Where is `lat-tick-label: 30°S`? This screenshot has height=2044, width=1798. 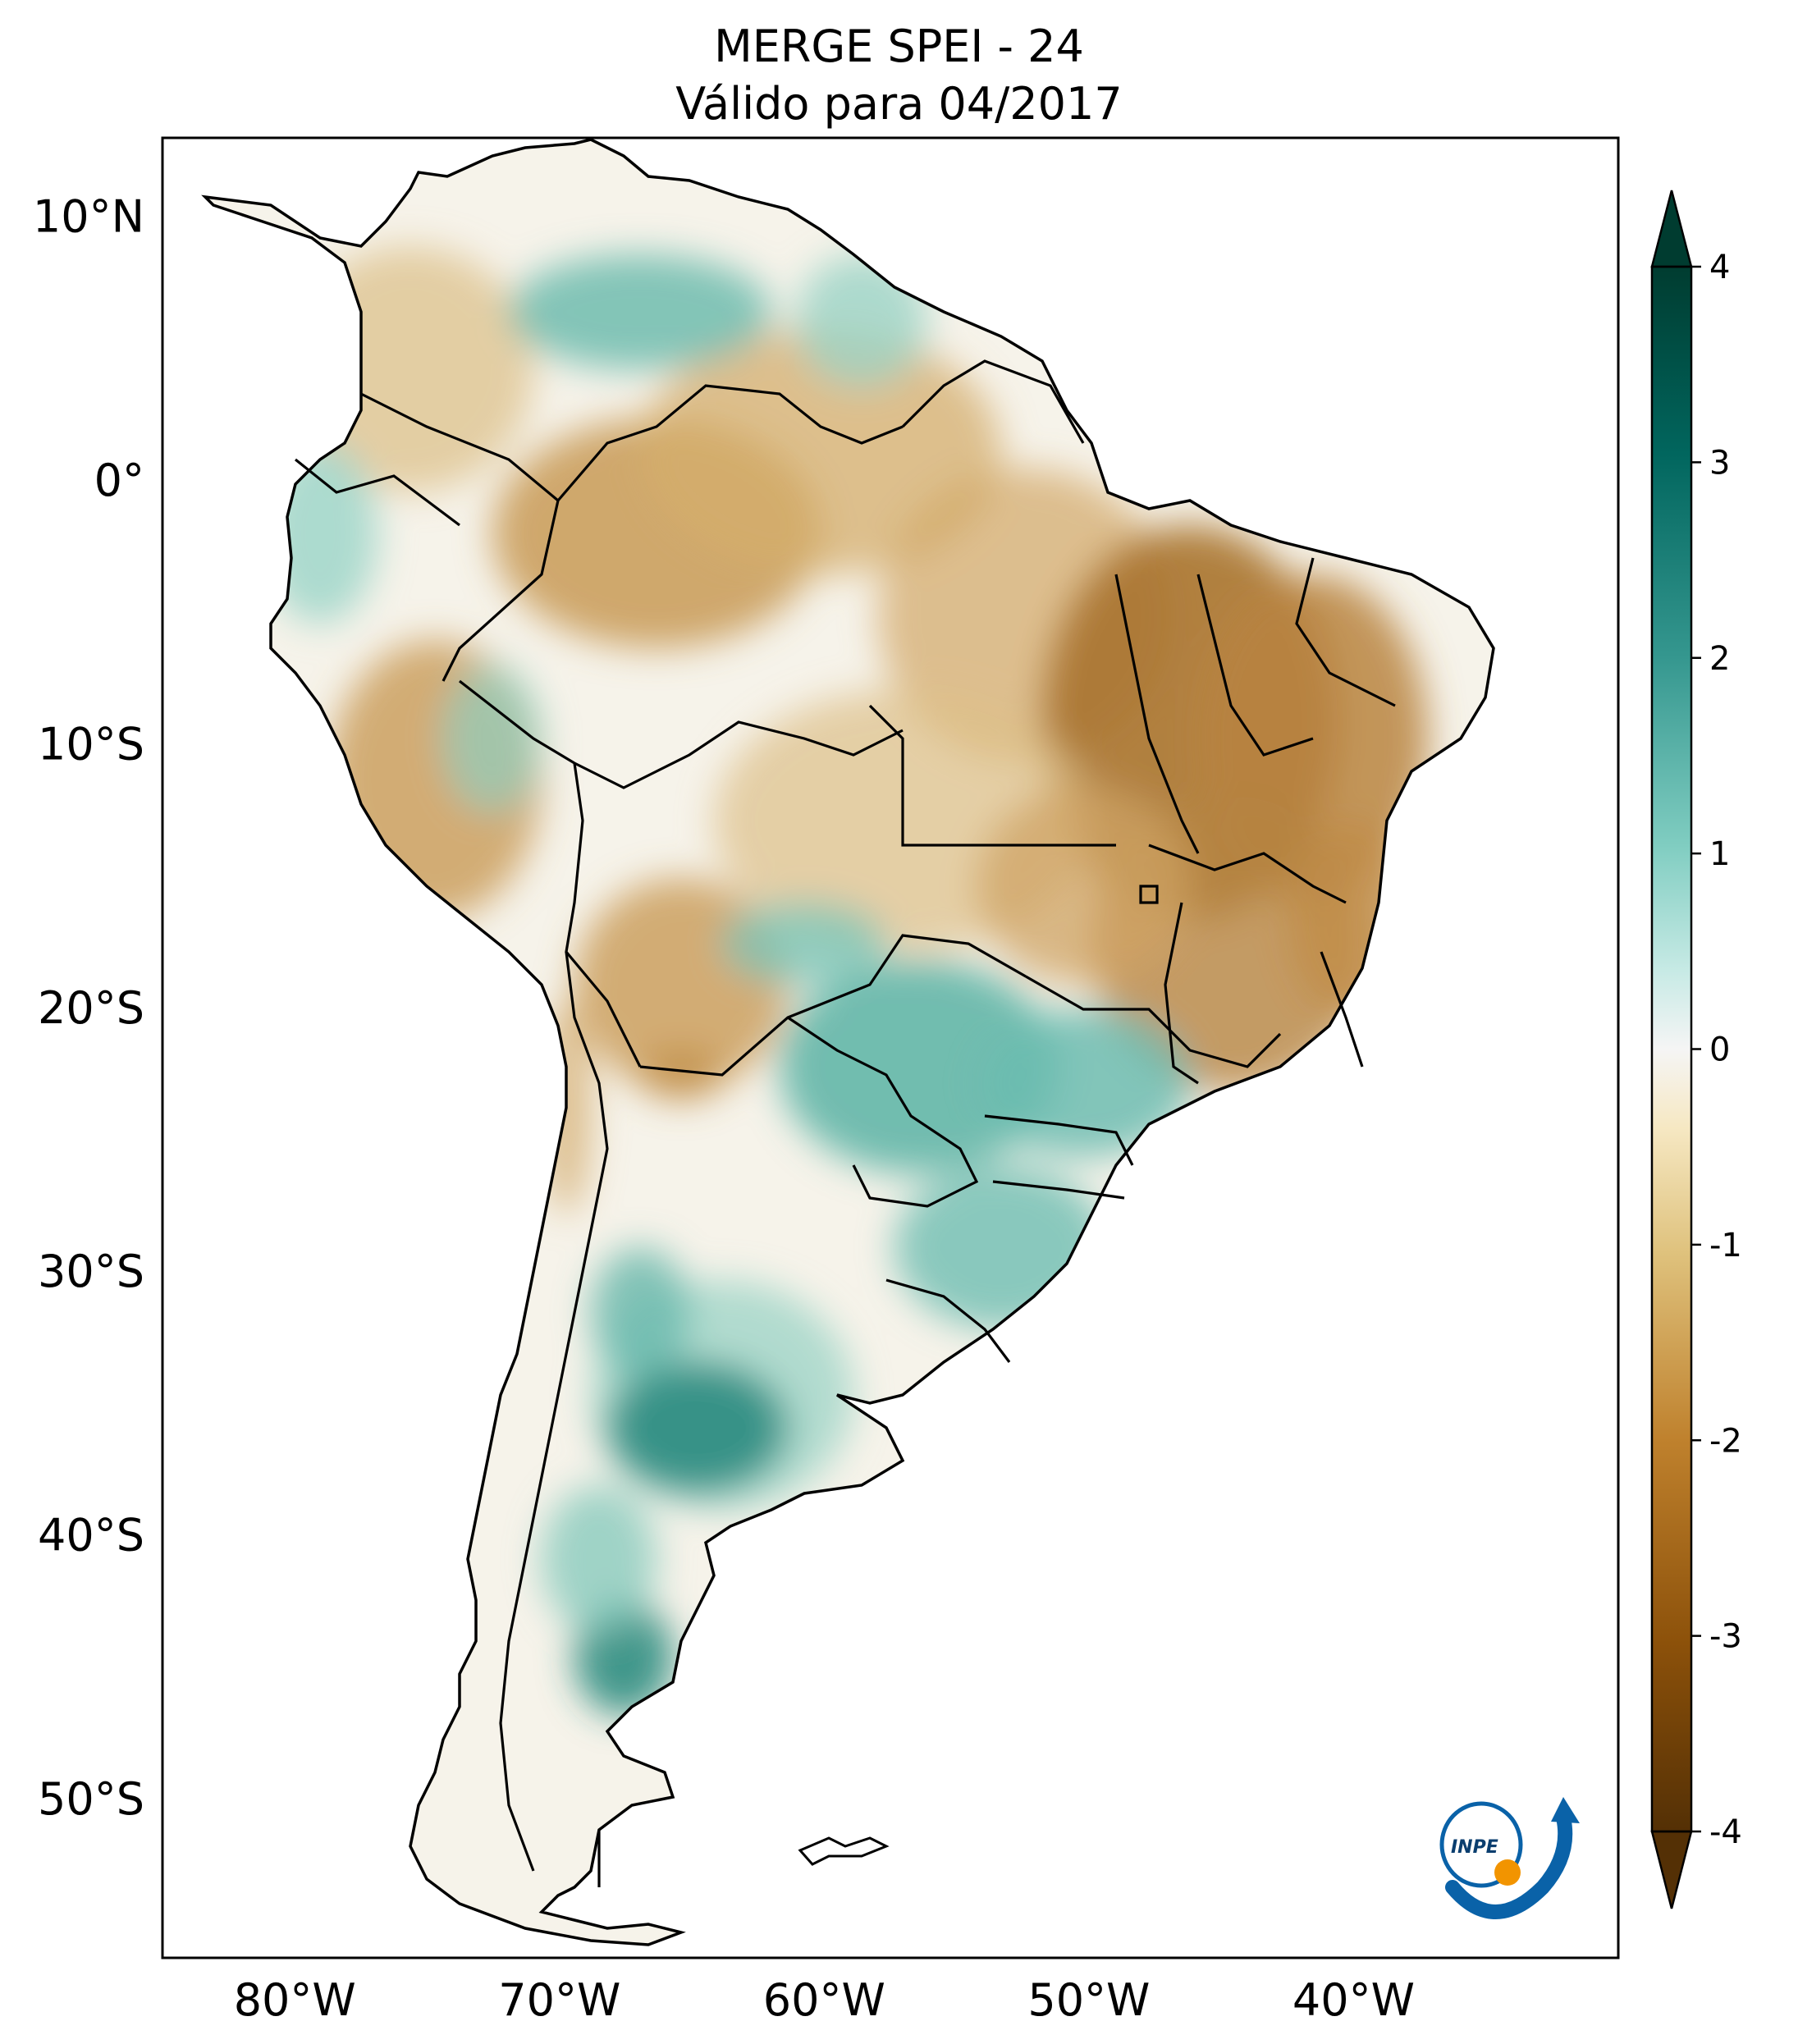
lat-tick-label: 30°S is located at coordinates (91, 1271).